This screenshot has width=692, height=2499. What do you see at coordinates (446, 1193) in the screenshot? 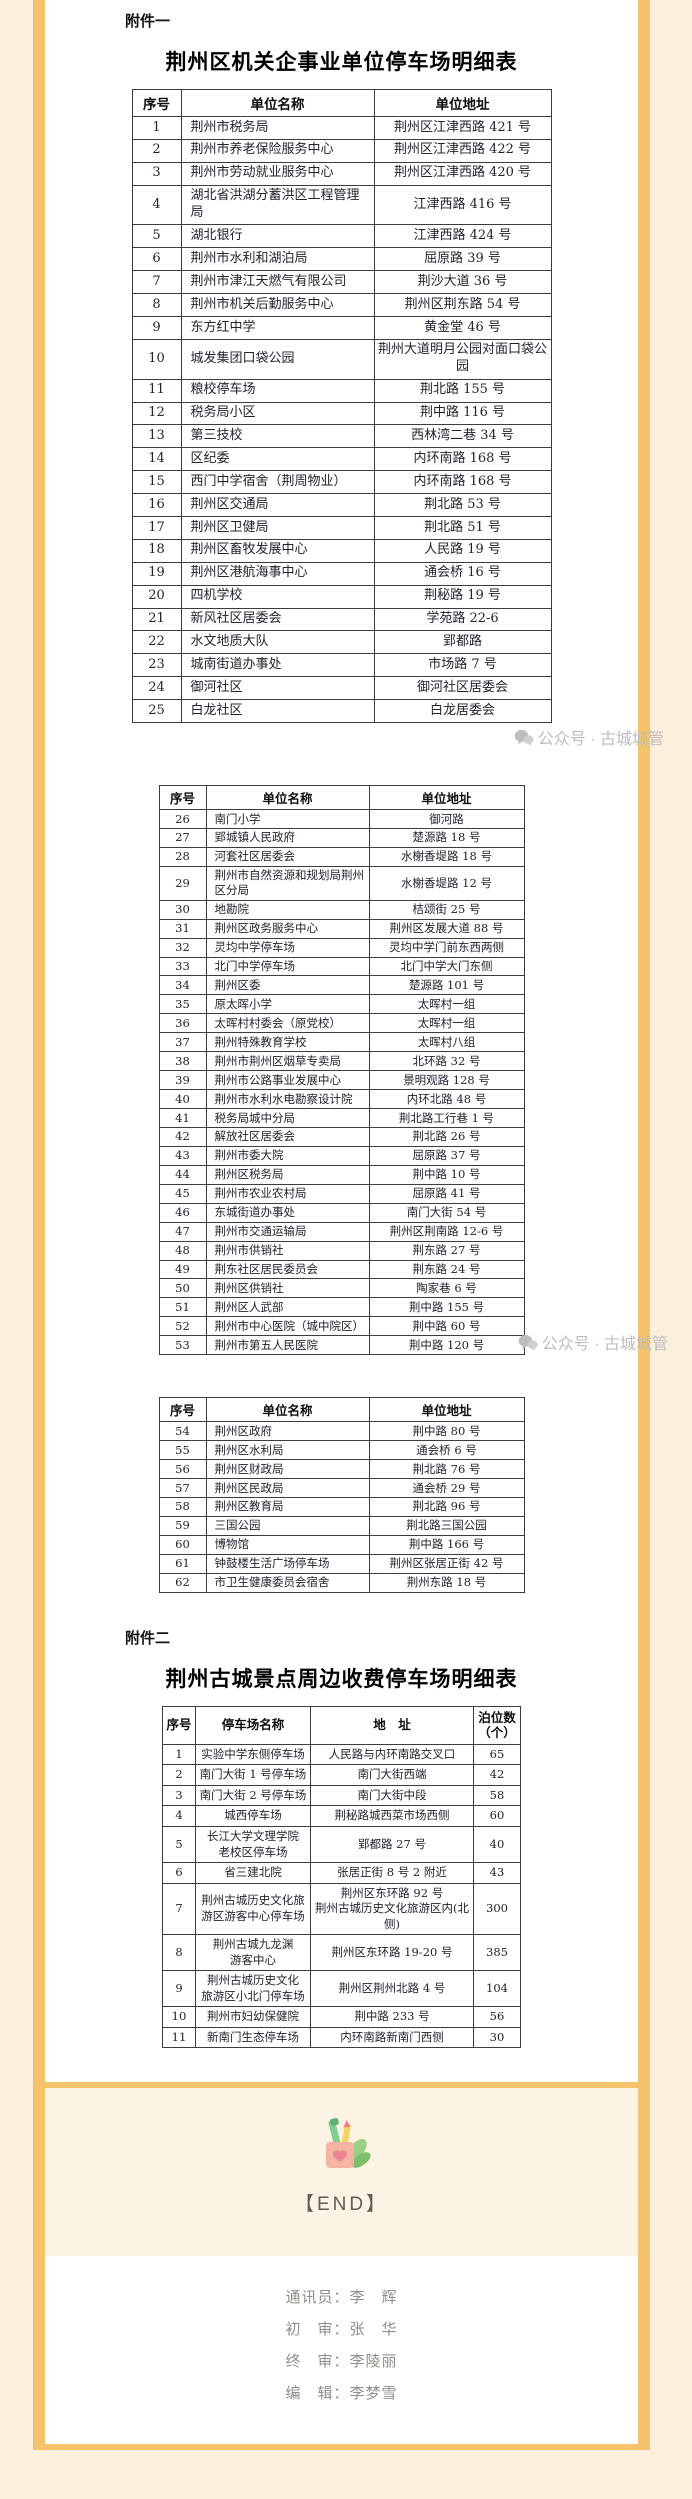
I see `table-cell: 屈原路 41 号` at bounding box center [446, 1193].